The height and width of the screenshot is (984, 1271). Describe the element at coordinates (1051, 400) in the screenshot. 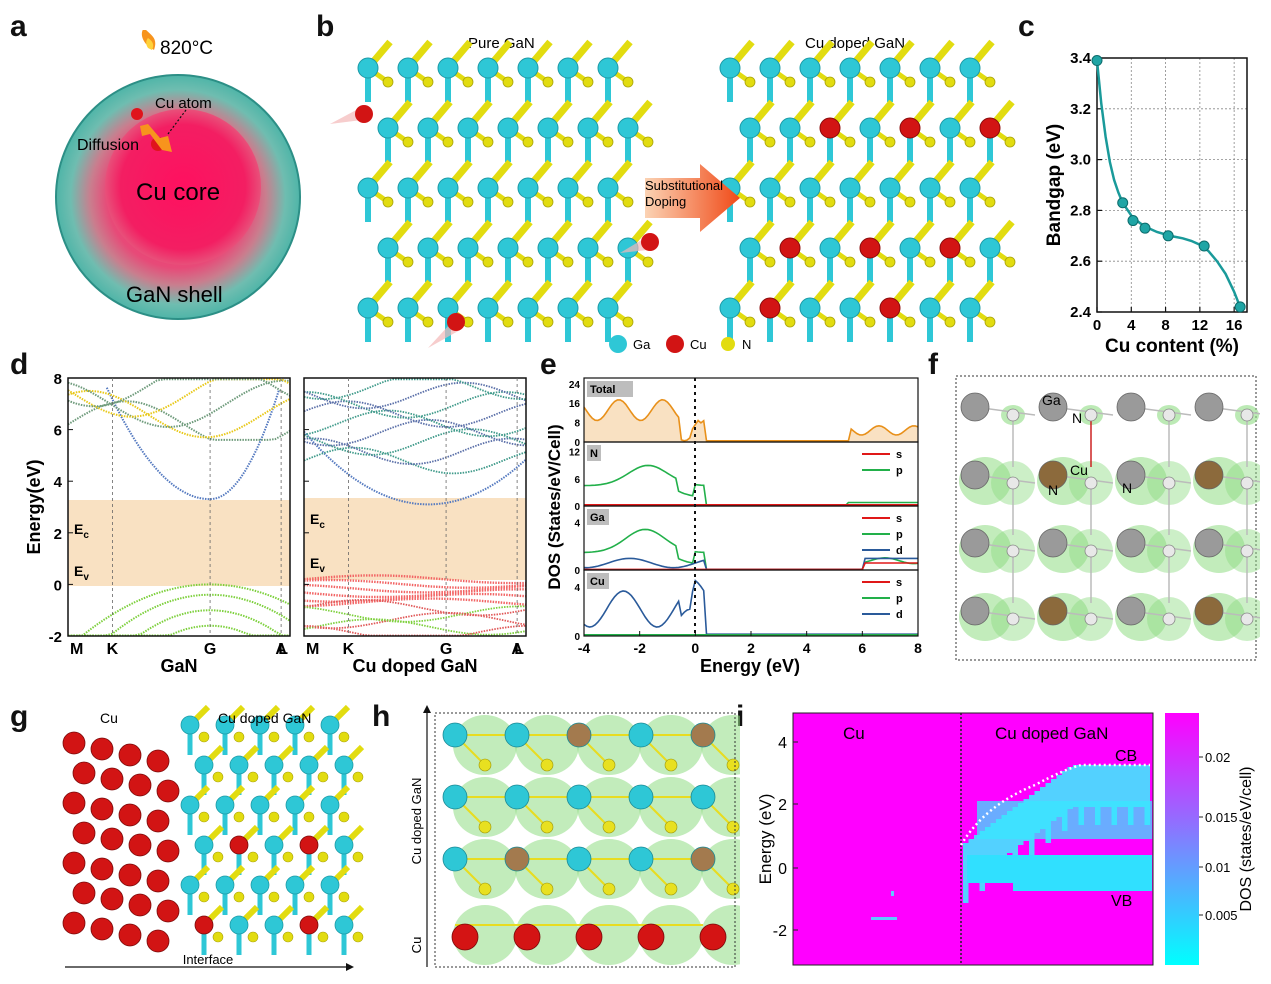

I see `f-ga-label: Ga` at that location.